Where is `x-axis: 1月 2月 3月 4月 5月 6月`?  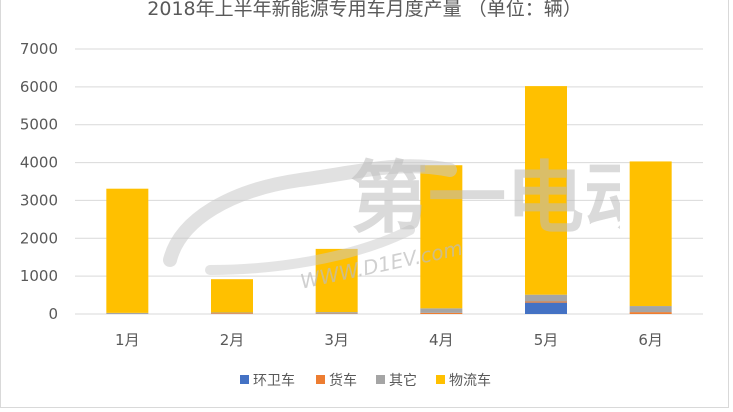 x-axis: 1月 2月 3月 4月 5月 6月 is located at coordinates (389, 340).